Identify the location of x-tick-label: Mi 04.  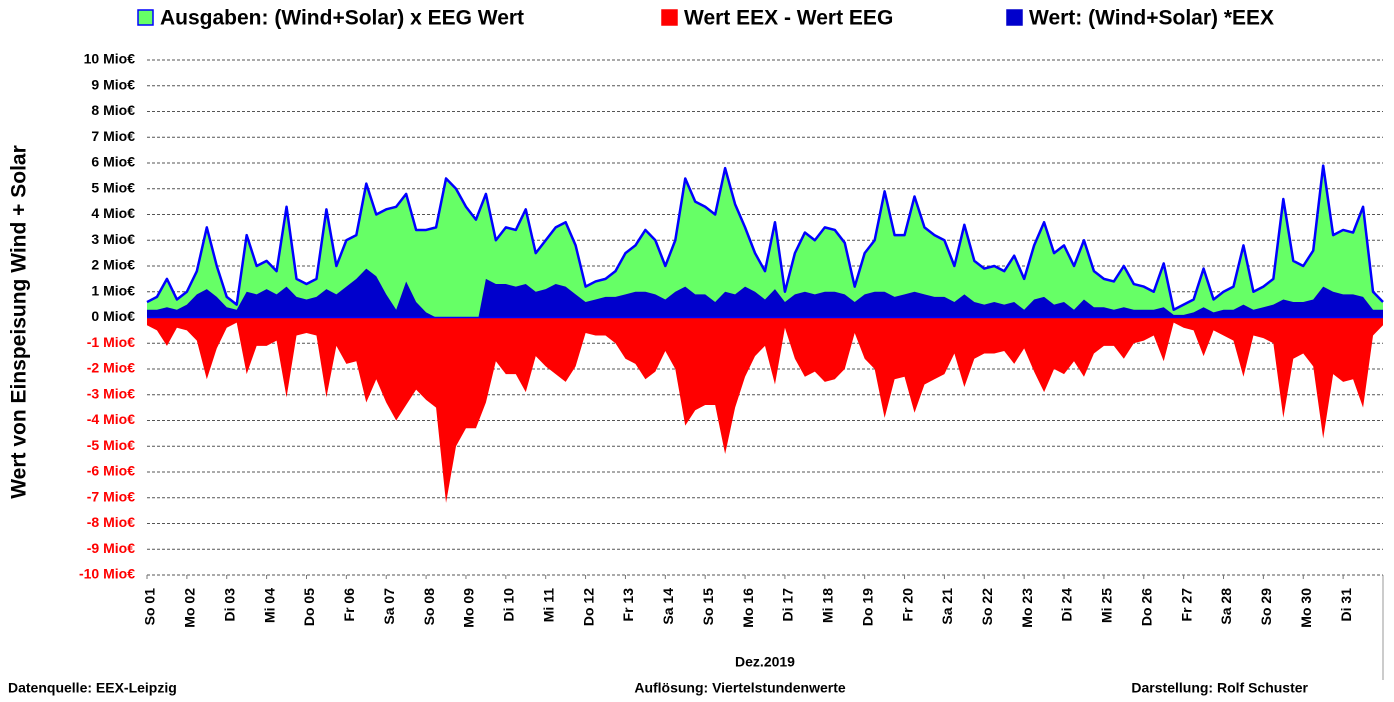
(269, 605).